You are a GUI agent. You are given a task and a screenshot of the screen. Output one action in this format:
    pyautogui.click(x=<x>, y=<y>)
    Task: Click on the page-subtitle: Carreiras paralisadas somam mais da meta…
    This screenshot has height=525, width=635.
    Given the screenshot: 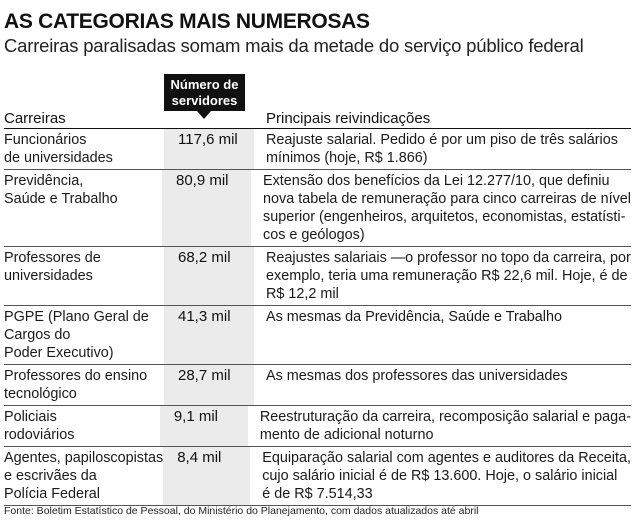 What is the action you would take?
    pyautogui.click(x=294, y=46)
    